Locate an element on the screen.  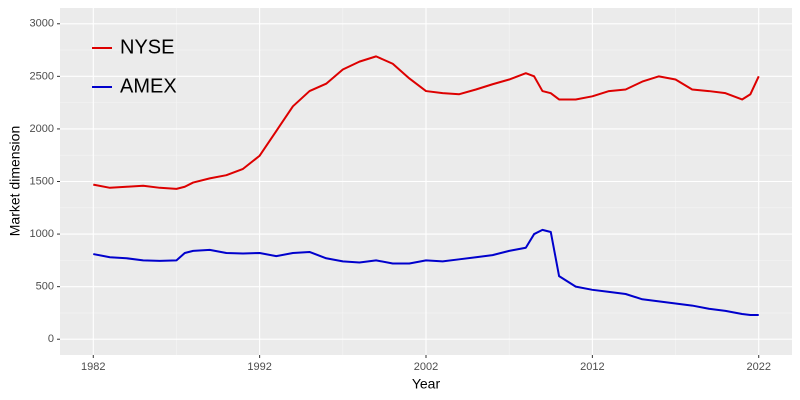
y-tick-label: 2000 is located at coordinates (42, 129).